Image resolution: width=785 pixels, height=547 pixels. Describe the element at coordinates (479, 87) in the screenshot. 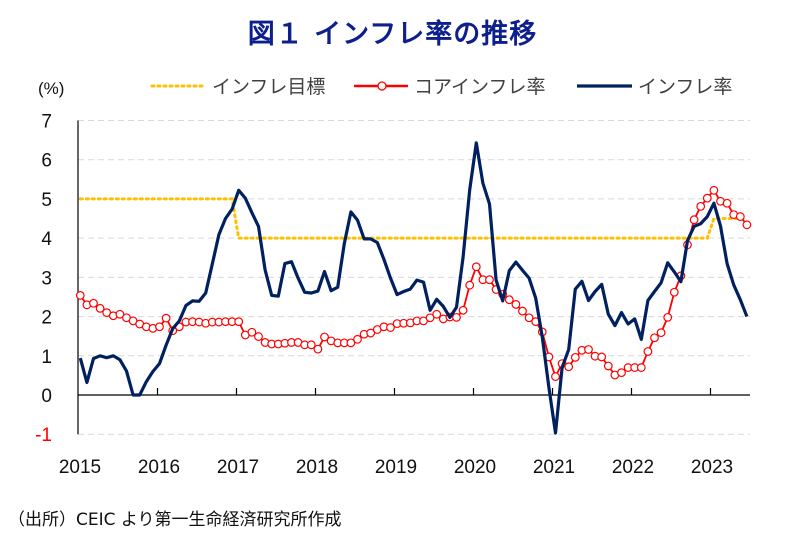

I see `legend-label-core: コアインフレ率` at that location.